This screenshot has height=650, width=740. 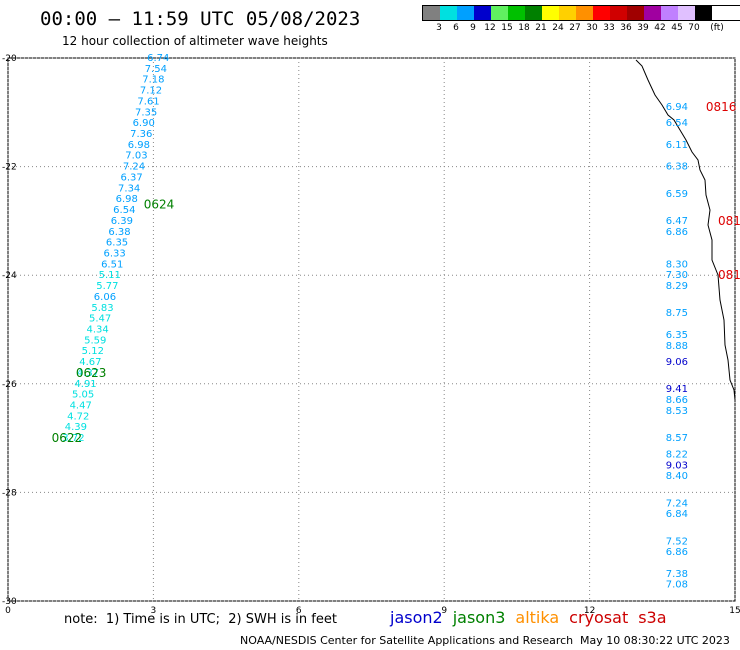 I want to click on y-tick-label: -28, so click(x=9, y=493).